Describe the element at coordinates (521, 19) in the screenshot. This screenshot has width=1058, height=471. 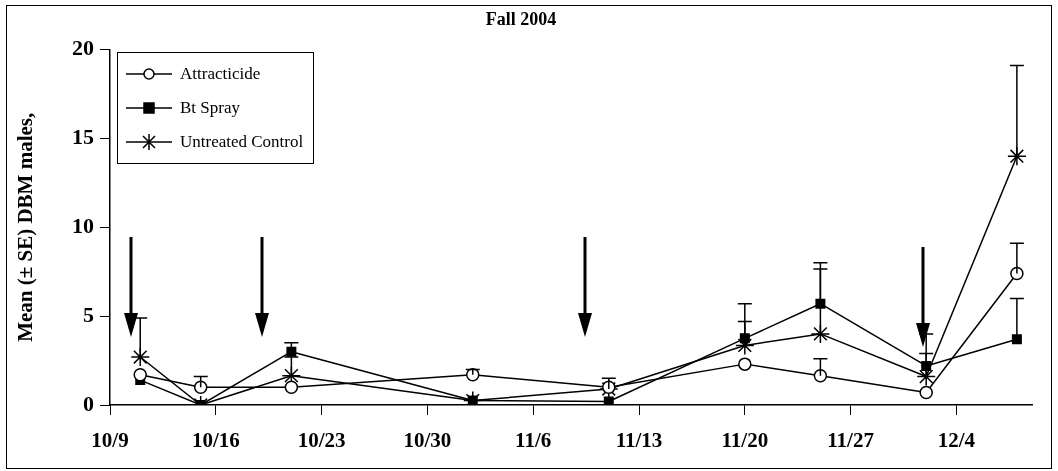
I see `chart-title: Fall 2004` at that location.